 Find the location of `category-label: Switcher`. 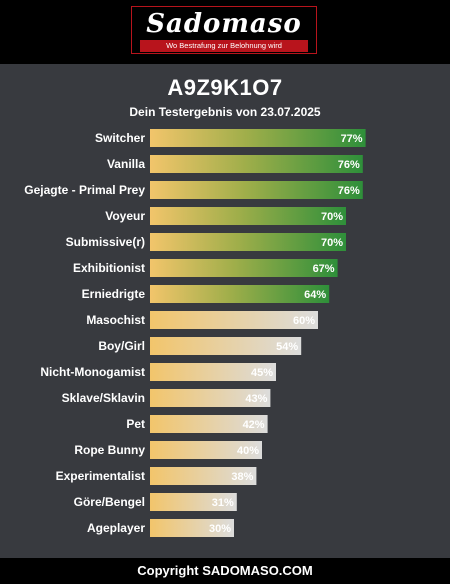

category-label: Switcher is located at coordinates (120, 138).